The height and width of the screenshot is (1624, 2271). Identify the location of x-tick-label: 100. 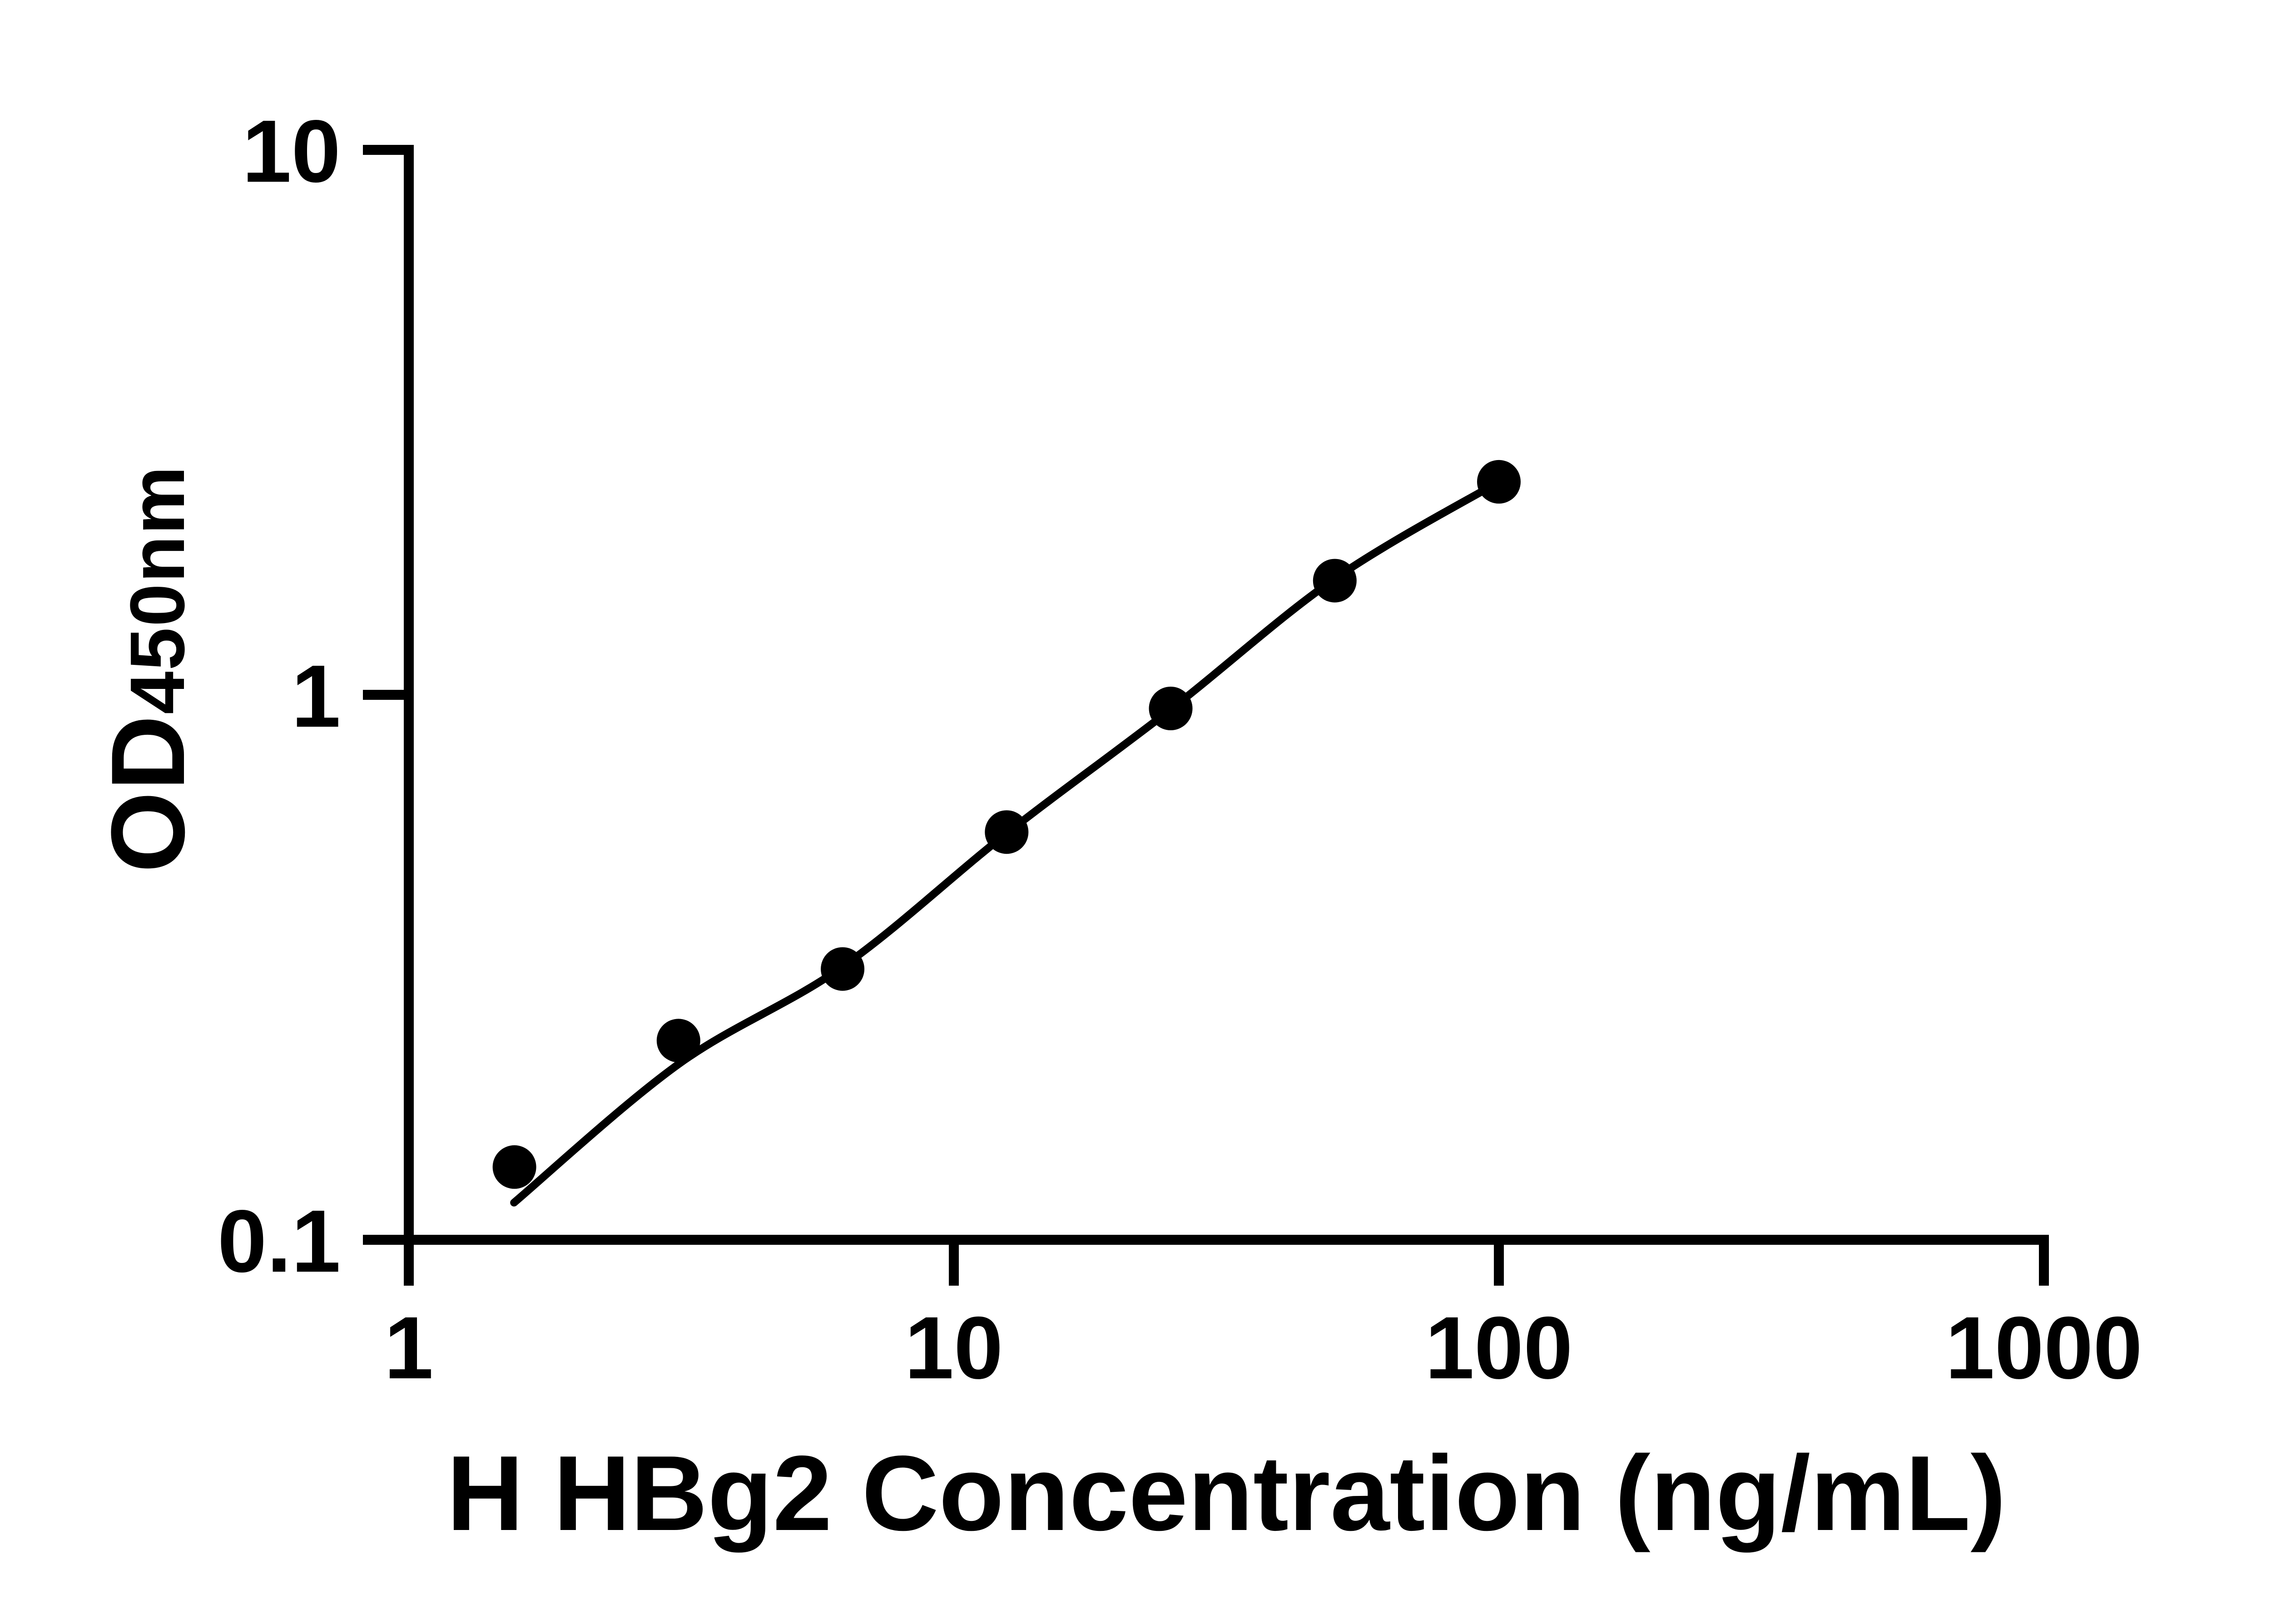
(1498, 1347).